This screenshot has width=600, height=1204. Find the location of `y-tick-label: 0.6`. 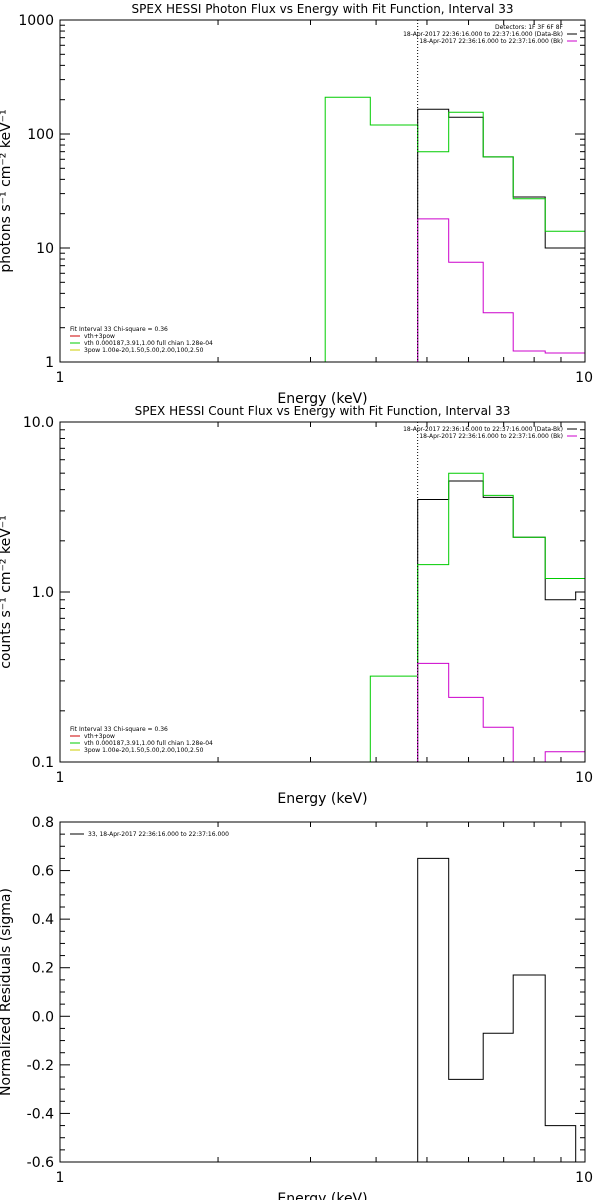

y-tick-label: 0.6 is located at coordinates (43, 872).